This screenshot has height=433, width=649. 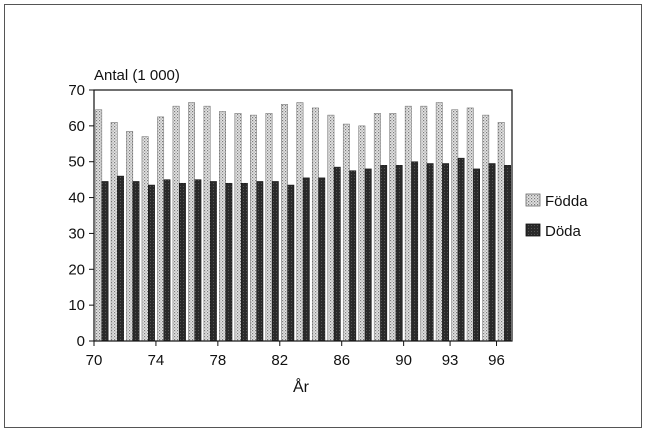 What do you see at coordinates (275, 261) in the screenshot?
I see `bar-doda-1981` at bounding box center [275, 261].